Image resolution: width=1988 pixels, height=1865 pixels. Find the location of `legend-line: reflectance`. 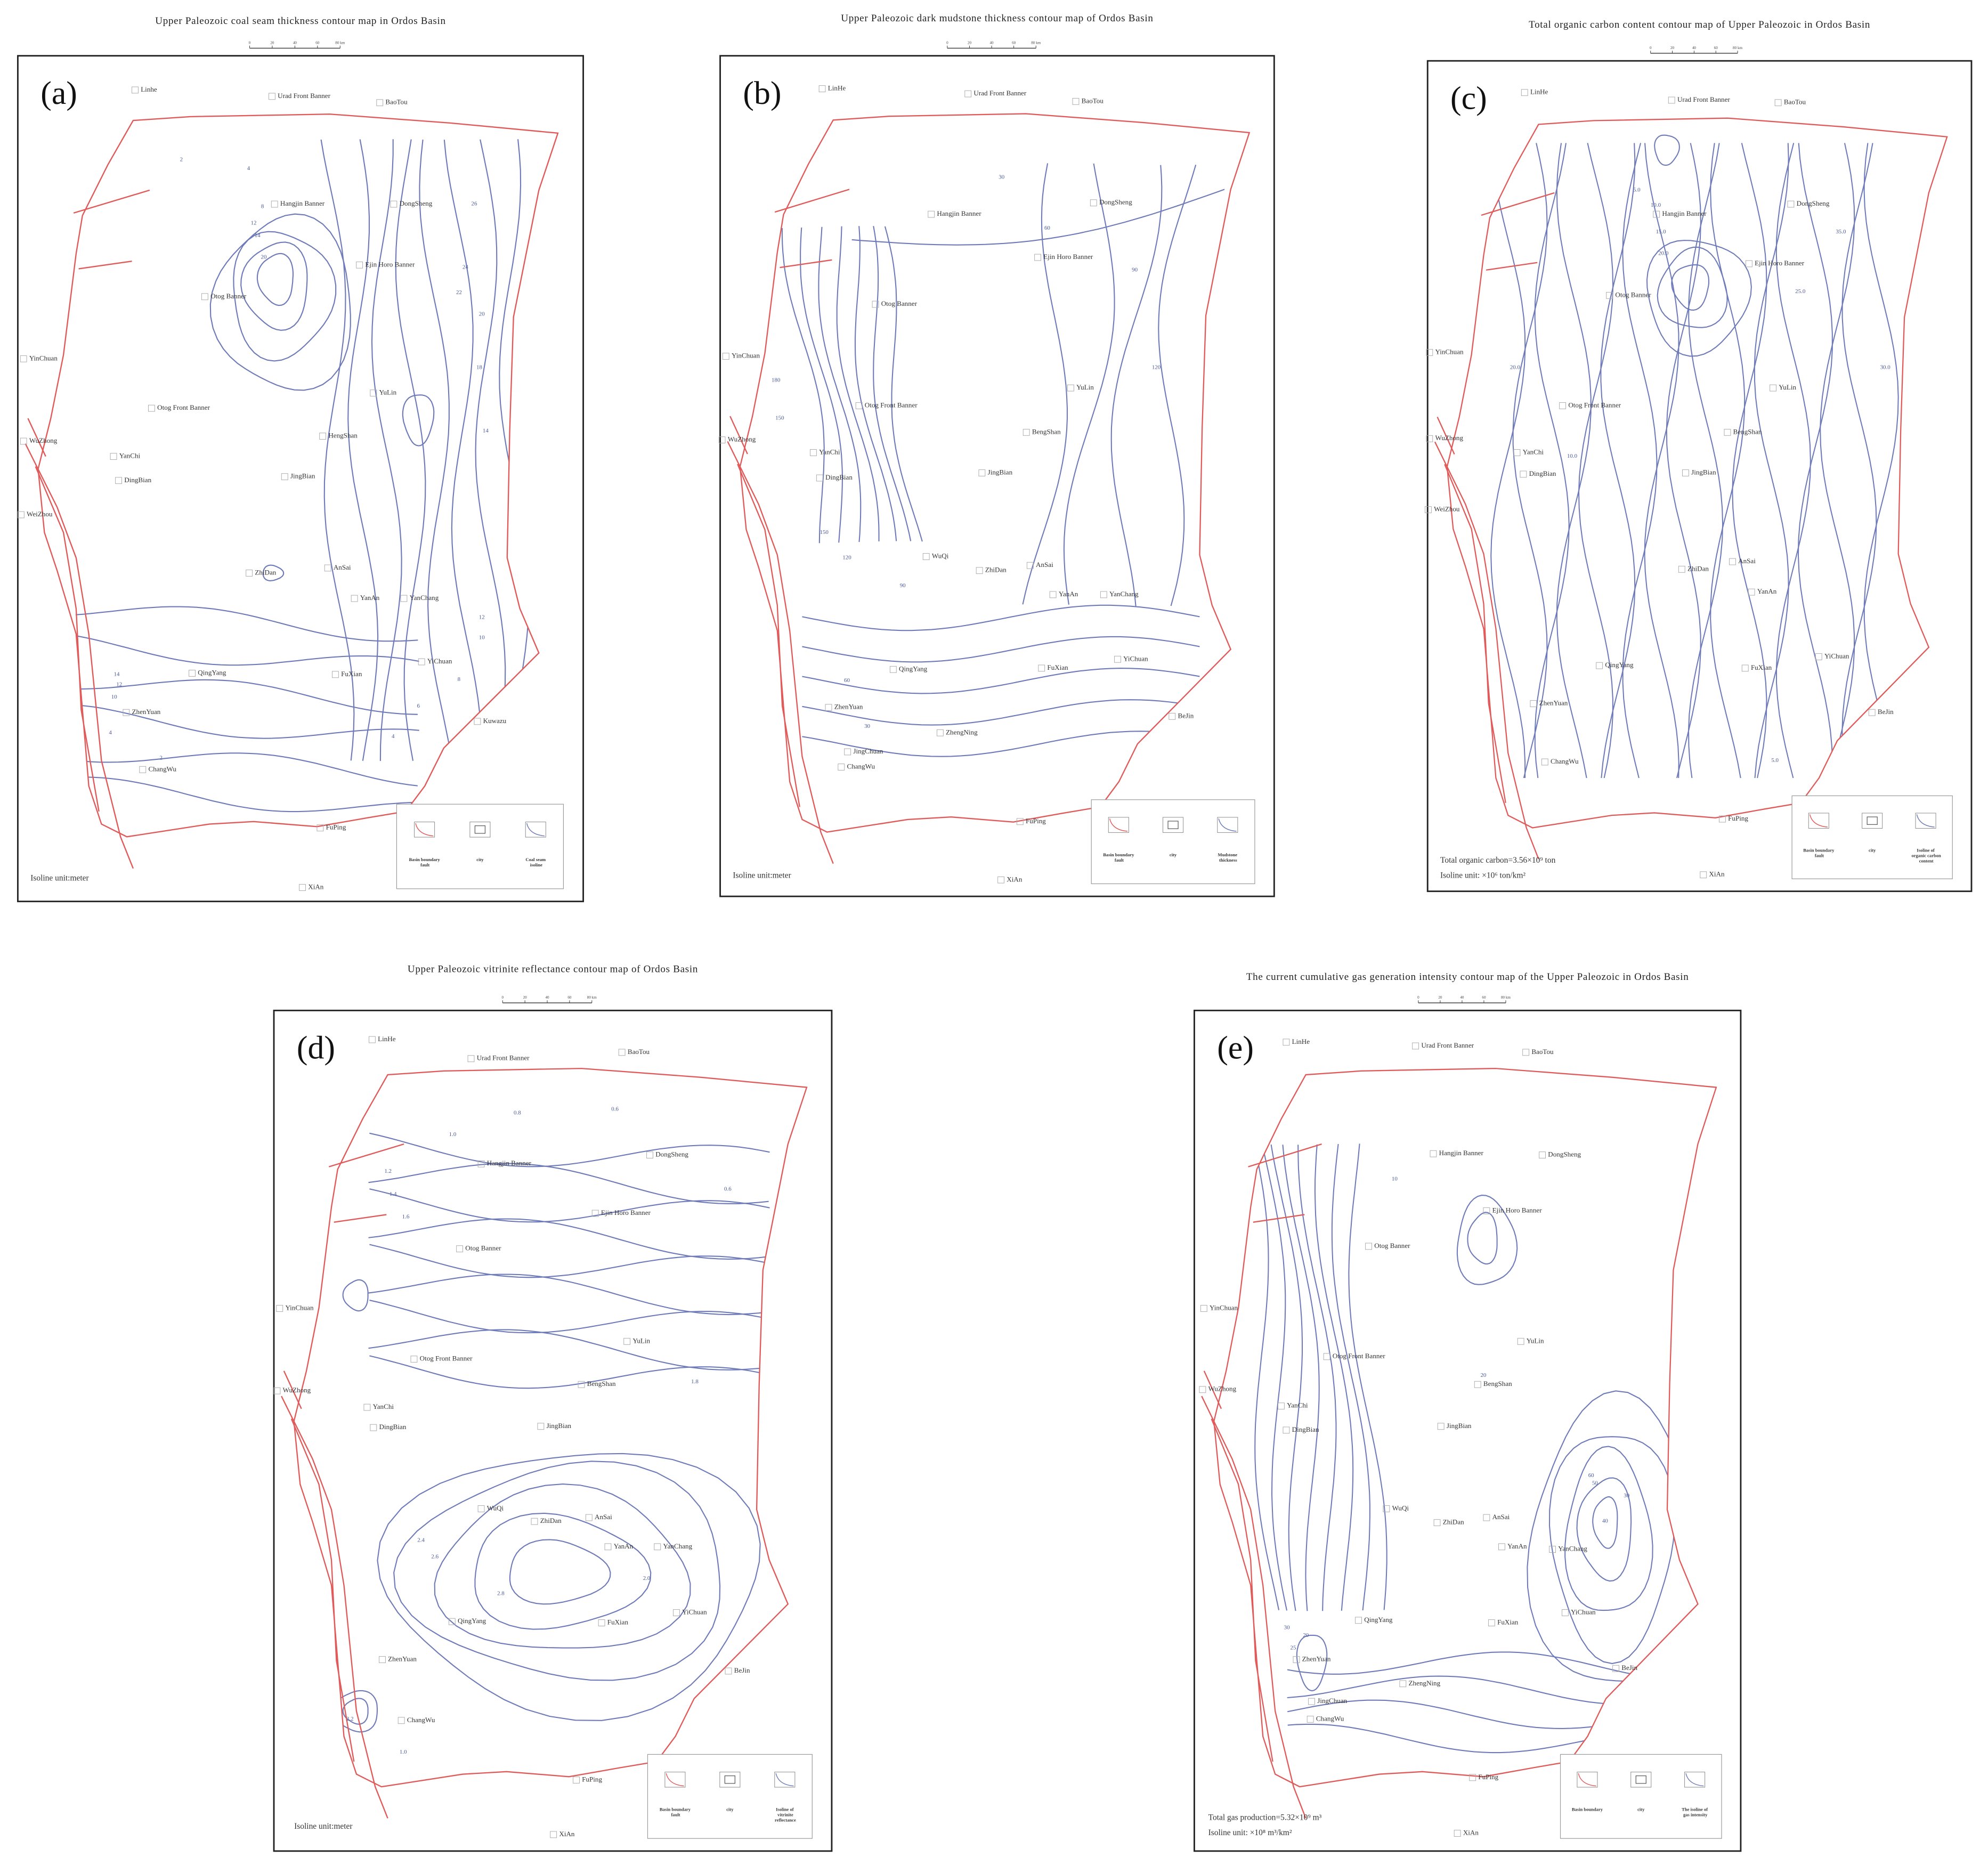

legend-line: reflectance is located at coordinates (785, 1819).